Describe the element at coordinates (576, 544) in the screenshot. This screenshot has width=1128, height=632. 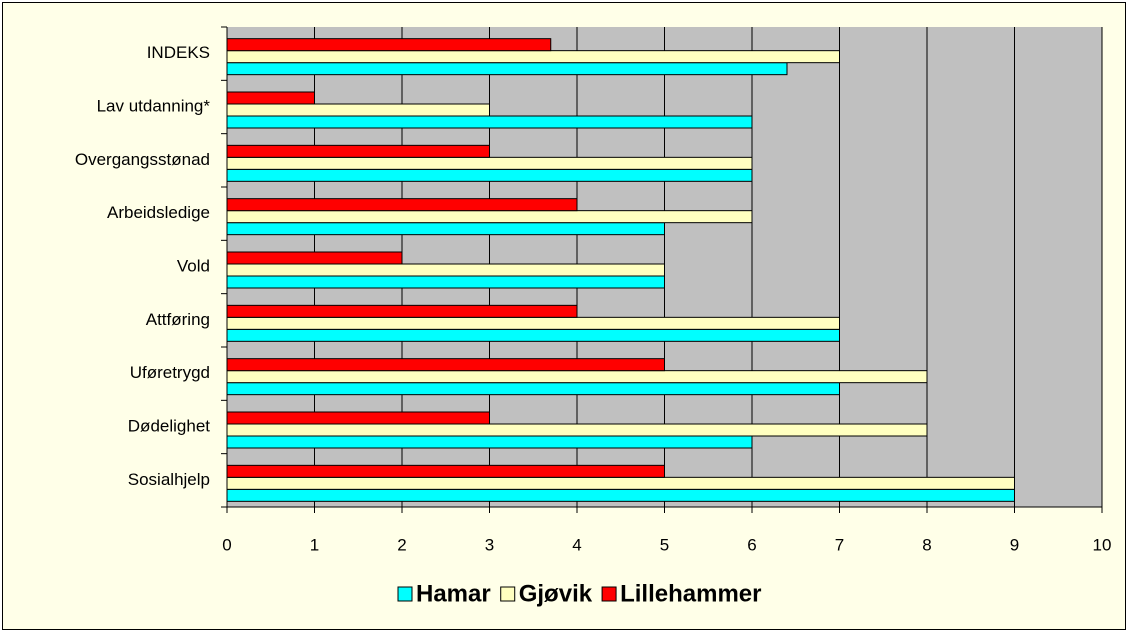
I see `x-tick-label: 4` at that location.